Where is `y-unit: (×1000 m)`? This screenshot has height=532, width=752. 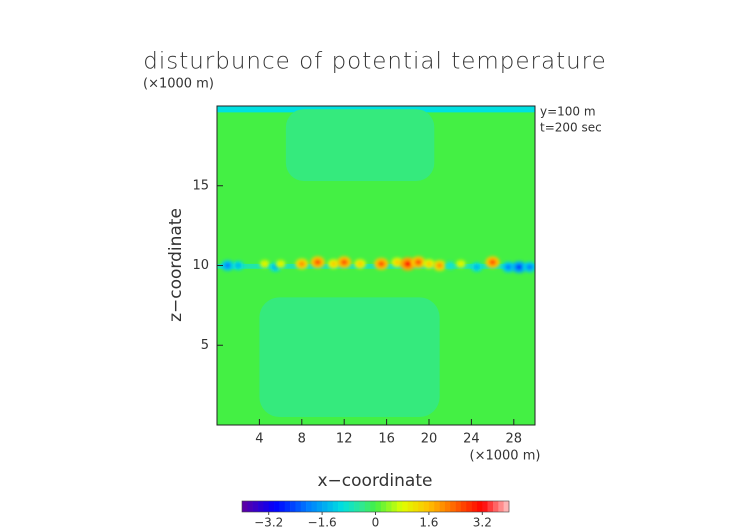 y-unit: (×1000 m) is located at coordinates (178, 84).